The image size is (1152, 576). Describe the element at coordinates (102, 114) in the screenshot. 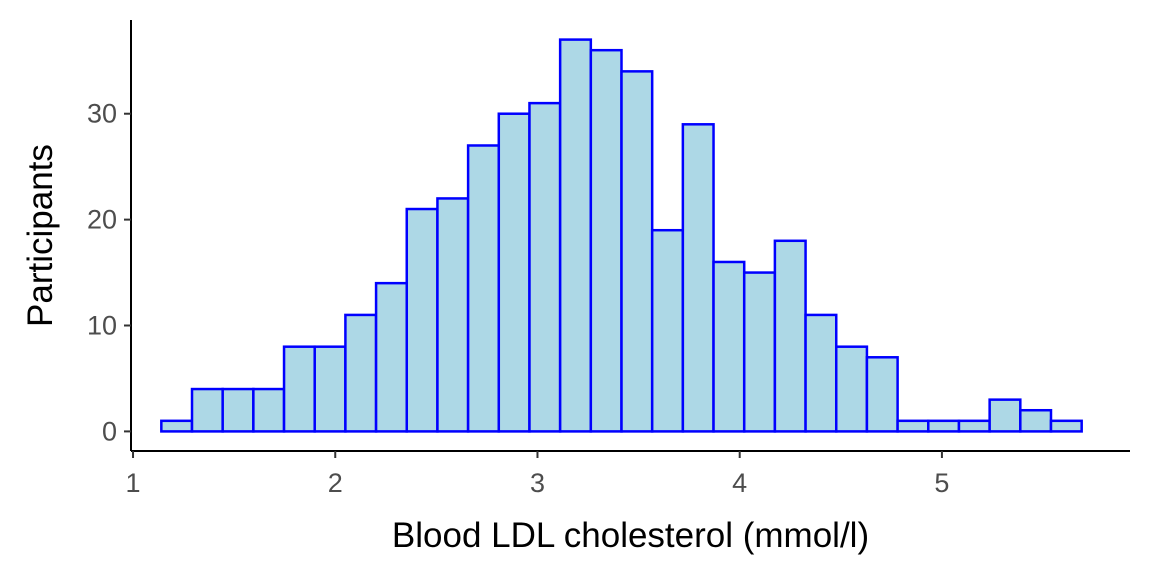

I see `y-tick-label: 30` at that location.